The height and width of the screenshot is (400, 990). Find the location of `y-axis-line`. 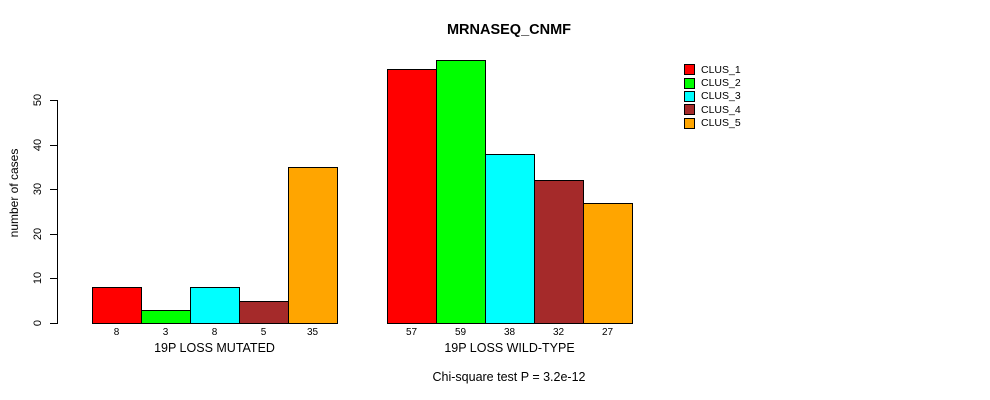

y-axis-line is located at coordinates (57, 212).